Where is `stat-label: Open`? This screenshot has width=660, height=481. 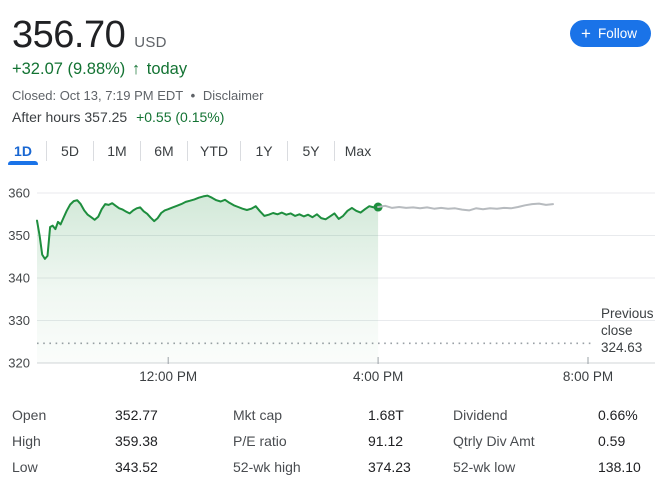 stat-label: Open is located at coordinates (29, 415).